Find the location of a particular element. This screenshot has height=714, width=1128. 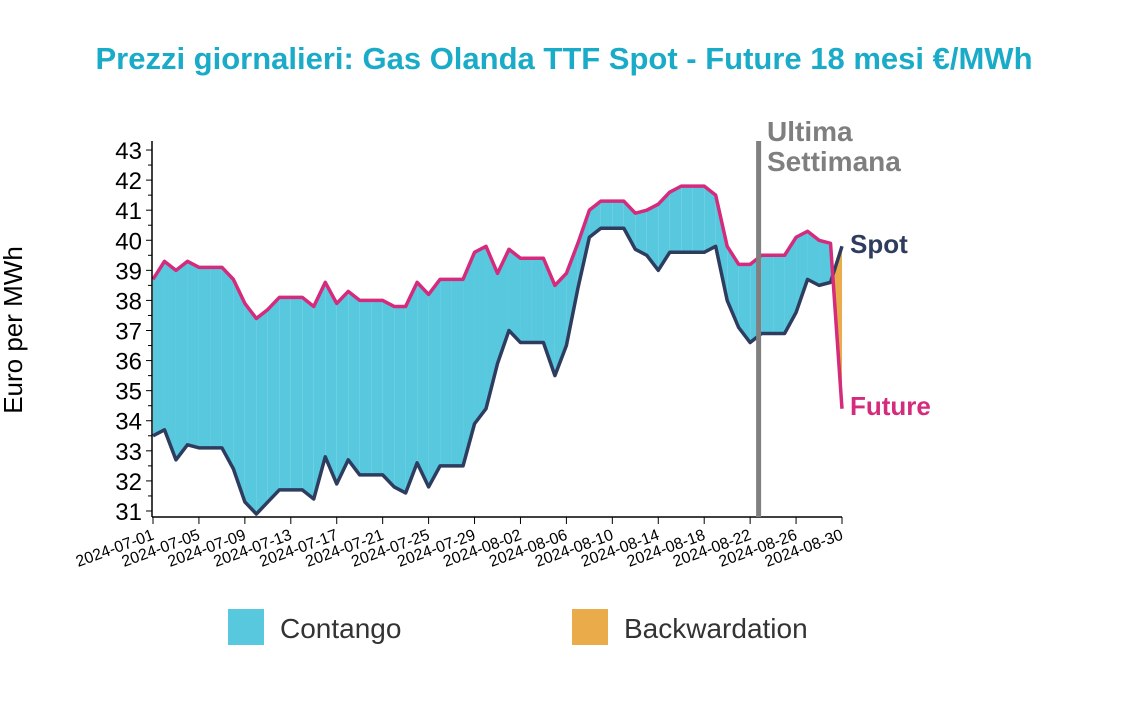

legend: Contango Backwardation is located at coordinates (518, 627).